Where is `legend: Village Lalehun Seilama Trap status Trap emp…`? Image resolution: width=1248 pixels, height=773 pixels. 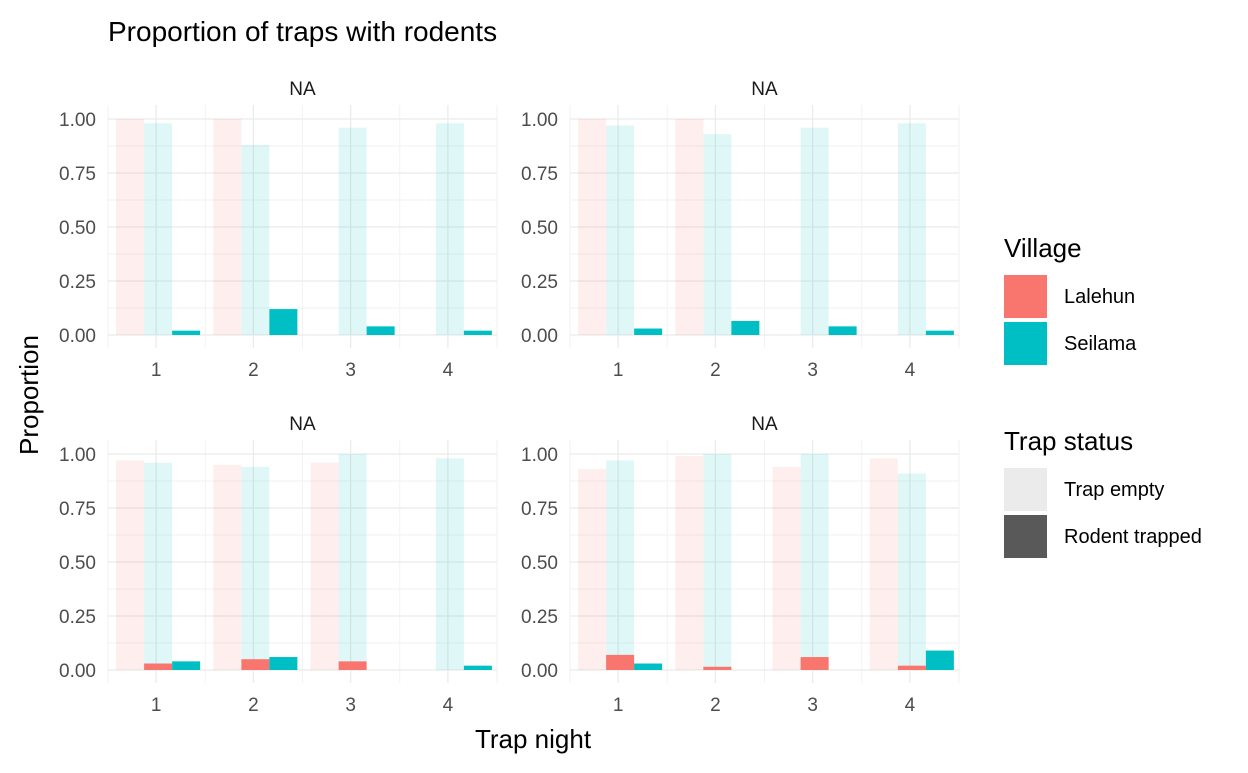 legend: Village Lalehun Seilama Trap status Trap emp… is located at coordinates (1103, 395).